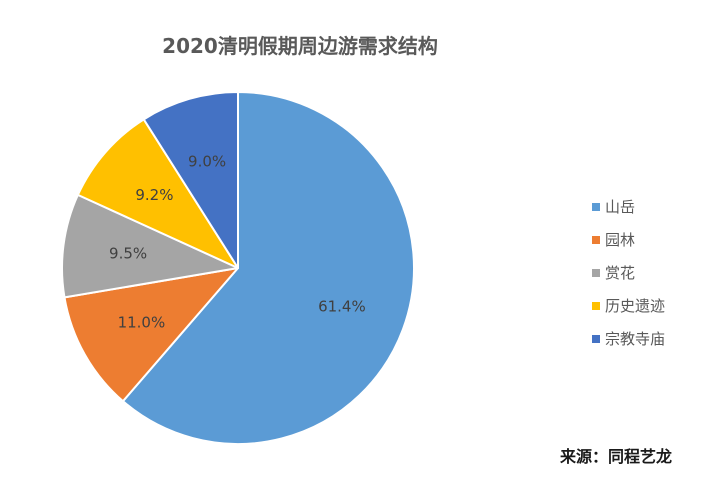 This screenshot has width=725, height=504. What do you see at coordinates (154, 195) in the screenshot?
I see `slice-label-4: 9.2%` at bounding box center [154, 195].